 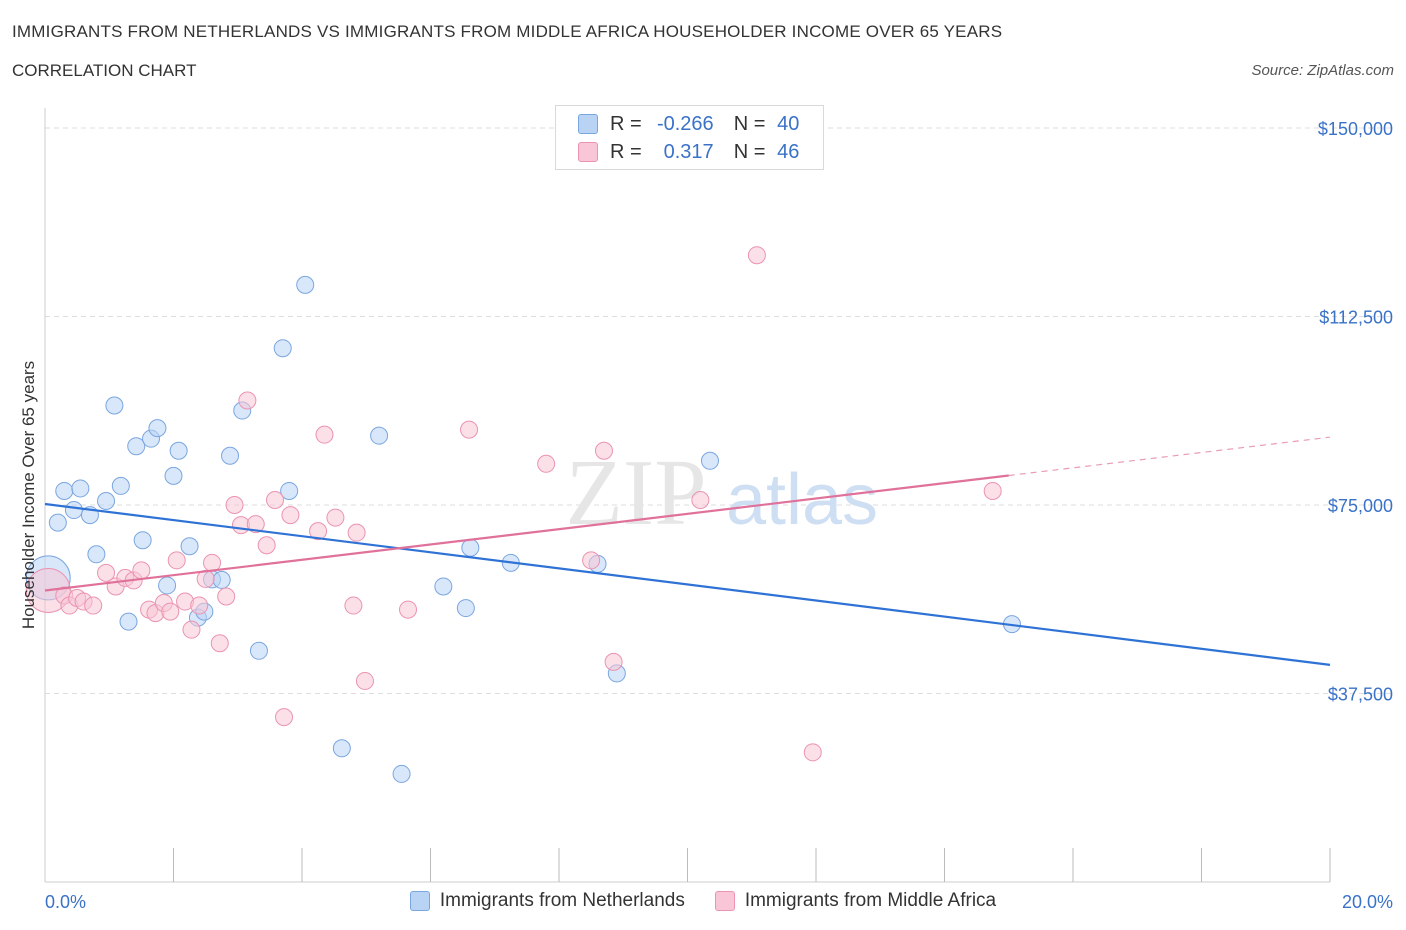 What do you see at coordinates (65, 902) in the screenshot?
I see `x-tick-label-min: 0.0%` at bounding box center [65, 902].